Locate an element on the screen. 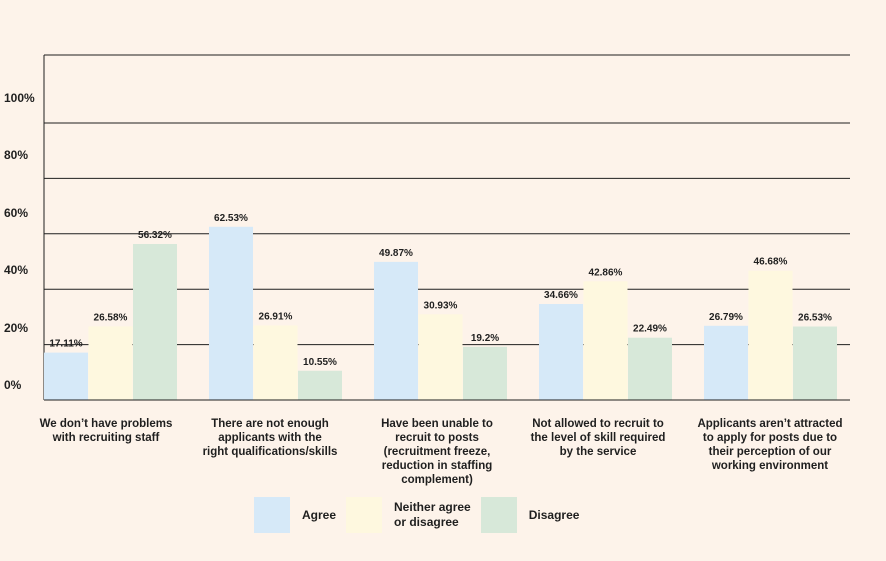  category-label: There are not enough is located at coordinates (270, 424).